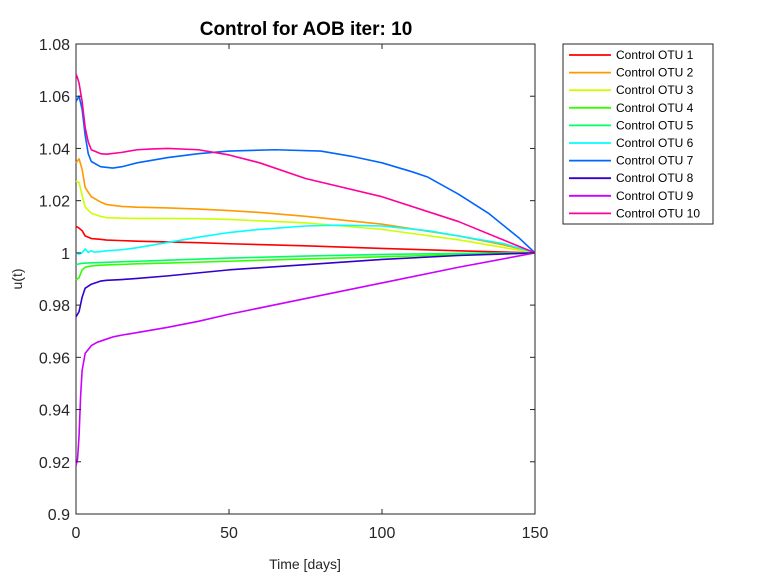  Describe the element at coordinates (54, 411) in the screenshot. I see `y-tick-label: 0.94` at that location.